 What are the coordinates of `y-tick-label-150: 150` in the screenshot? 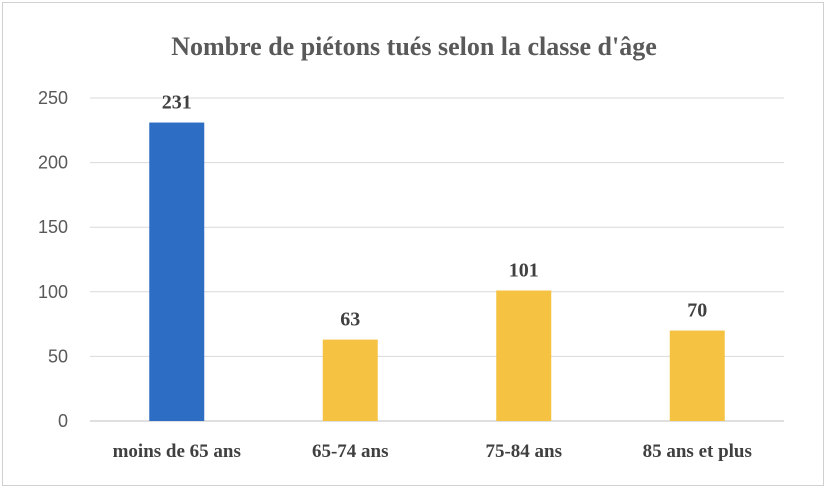 It's located at (53, 227).